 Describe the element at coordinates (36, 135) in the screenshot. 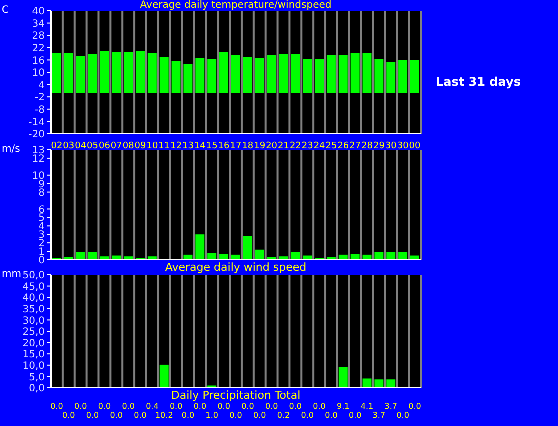

I see `y-tick-label: -20` at that location.